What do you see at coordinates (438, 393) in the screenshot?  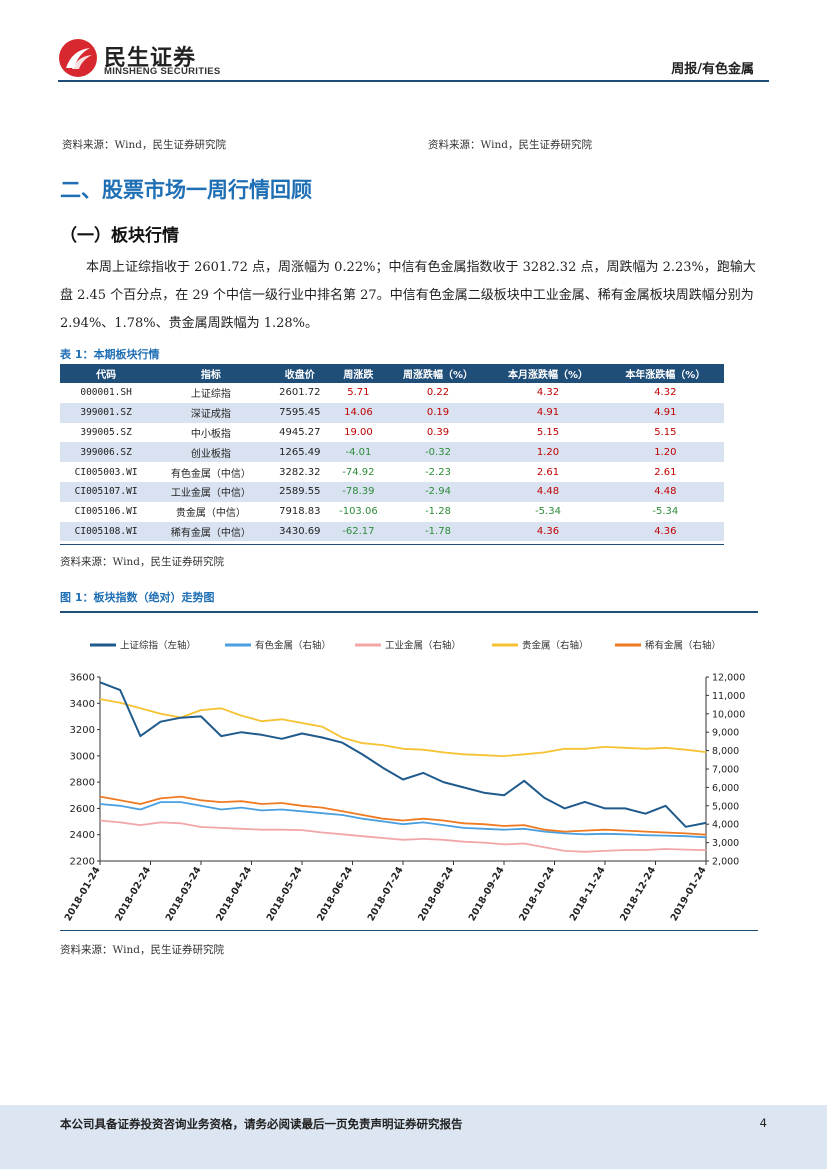 I see `table-cell: 0.22` at bounding box center [438, 393].